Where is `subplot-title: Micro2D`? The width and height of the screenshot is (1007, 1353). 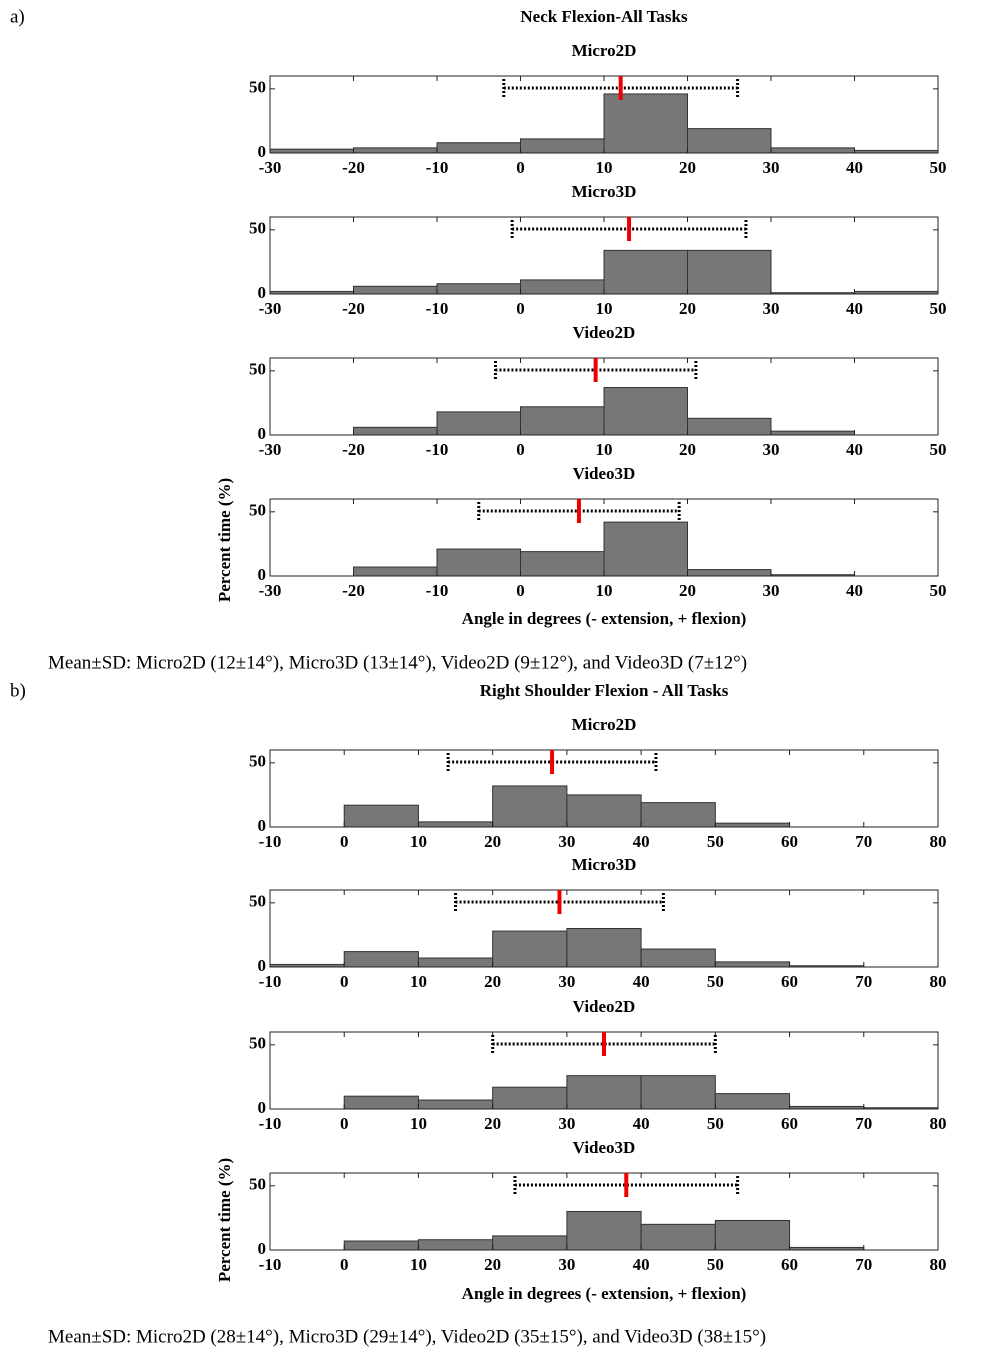
subplot-title: Micro2D is located at coordinates (604, 724).